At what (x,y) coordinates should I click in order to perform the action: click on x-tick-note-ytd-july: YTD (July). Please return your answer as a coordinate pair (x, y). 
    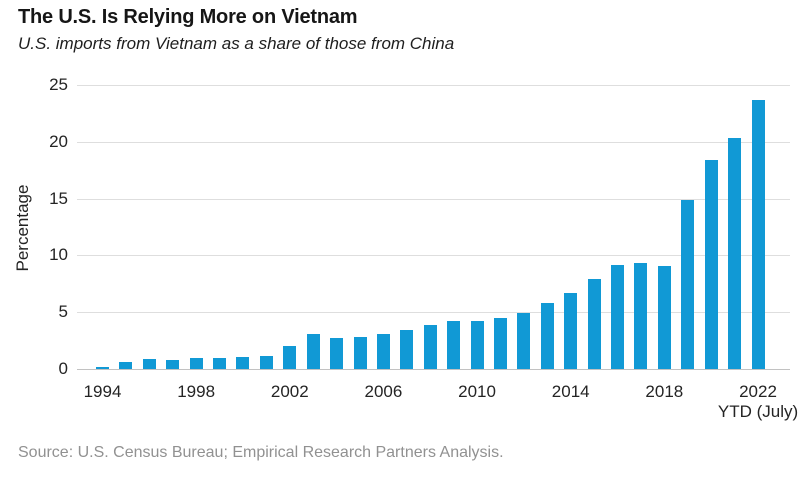
    Looking at the image, I should click on (758, 411).